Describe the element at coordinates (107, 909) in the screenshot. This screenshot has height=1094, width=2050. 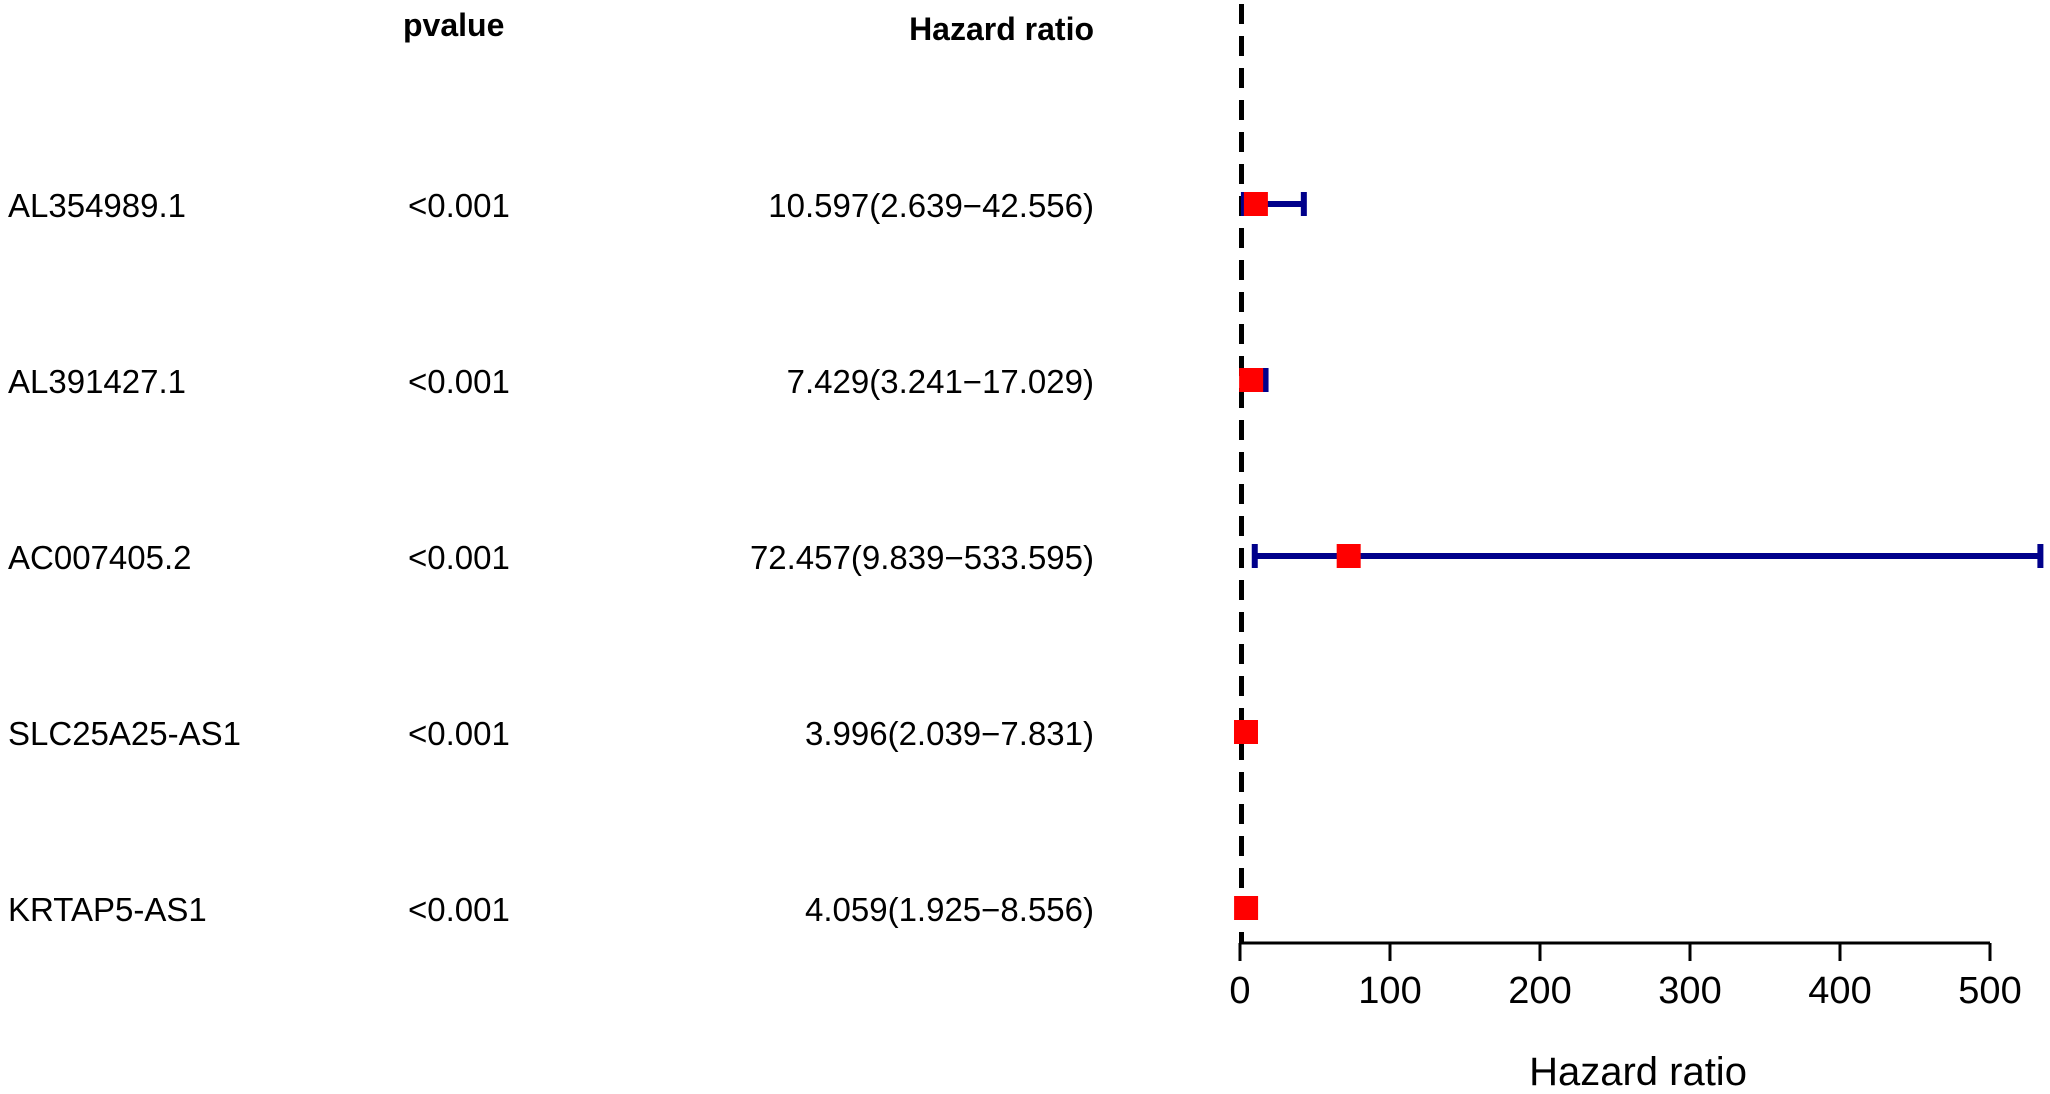
I see `gene-label: KRTAP5-AS1` at that location.